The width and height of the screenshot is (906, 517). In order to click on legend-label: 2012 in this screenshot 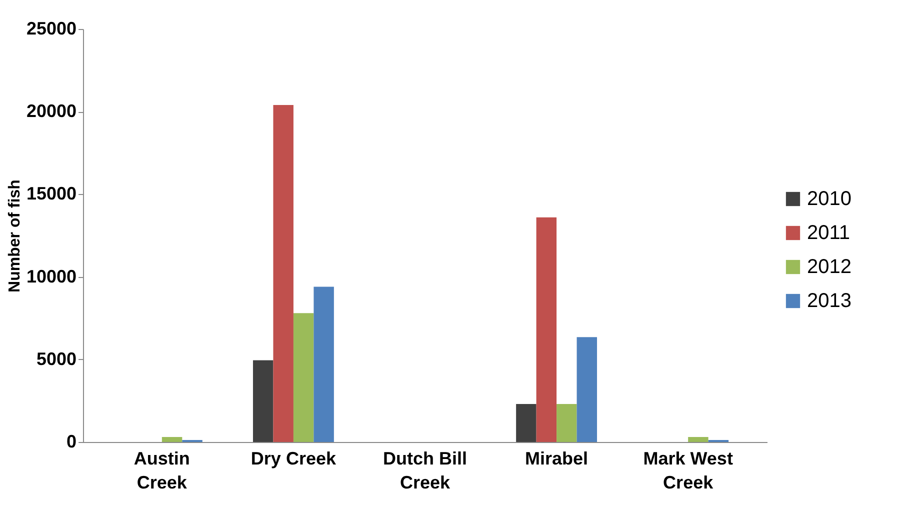, I will do `click(829, 267)`.